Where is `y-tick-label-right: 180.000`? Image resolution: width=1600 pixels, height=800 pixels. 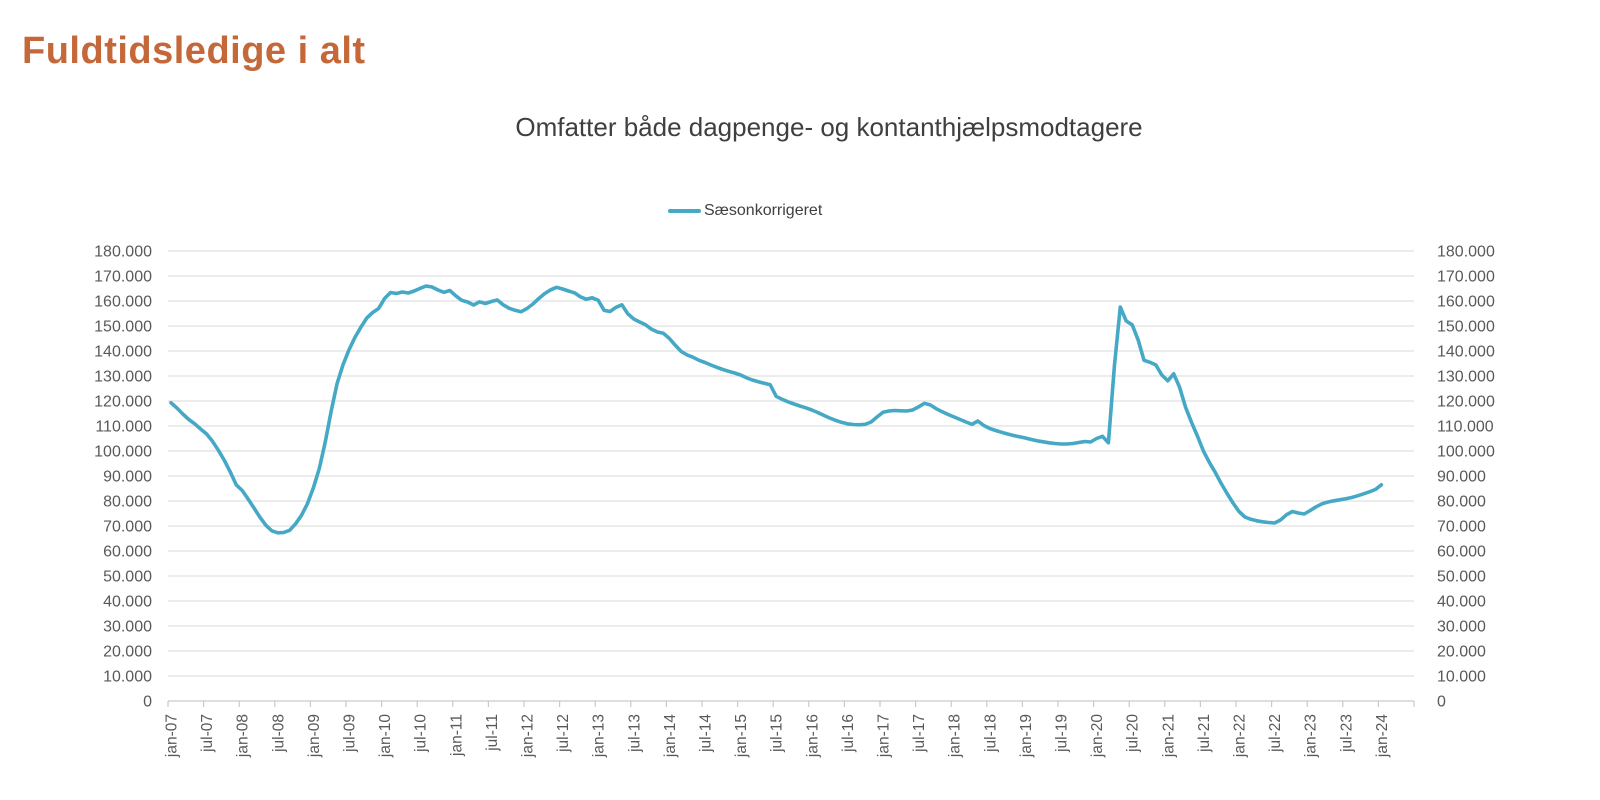 y-tick-label-right: 180.000 is located at coordinates (1466, 252).